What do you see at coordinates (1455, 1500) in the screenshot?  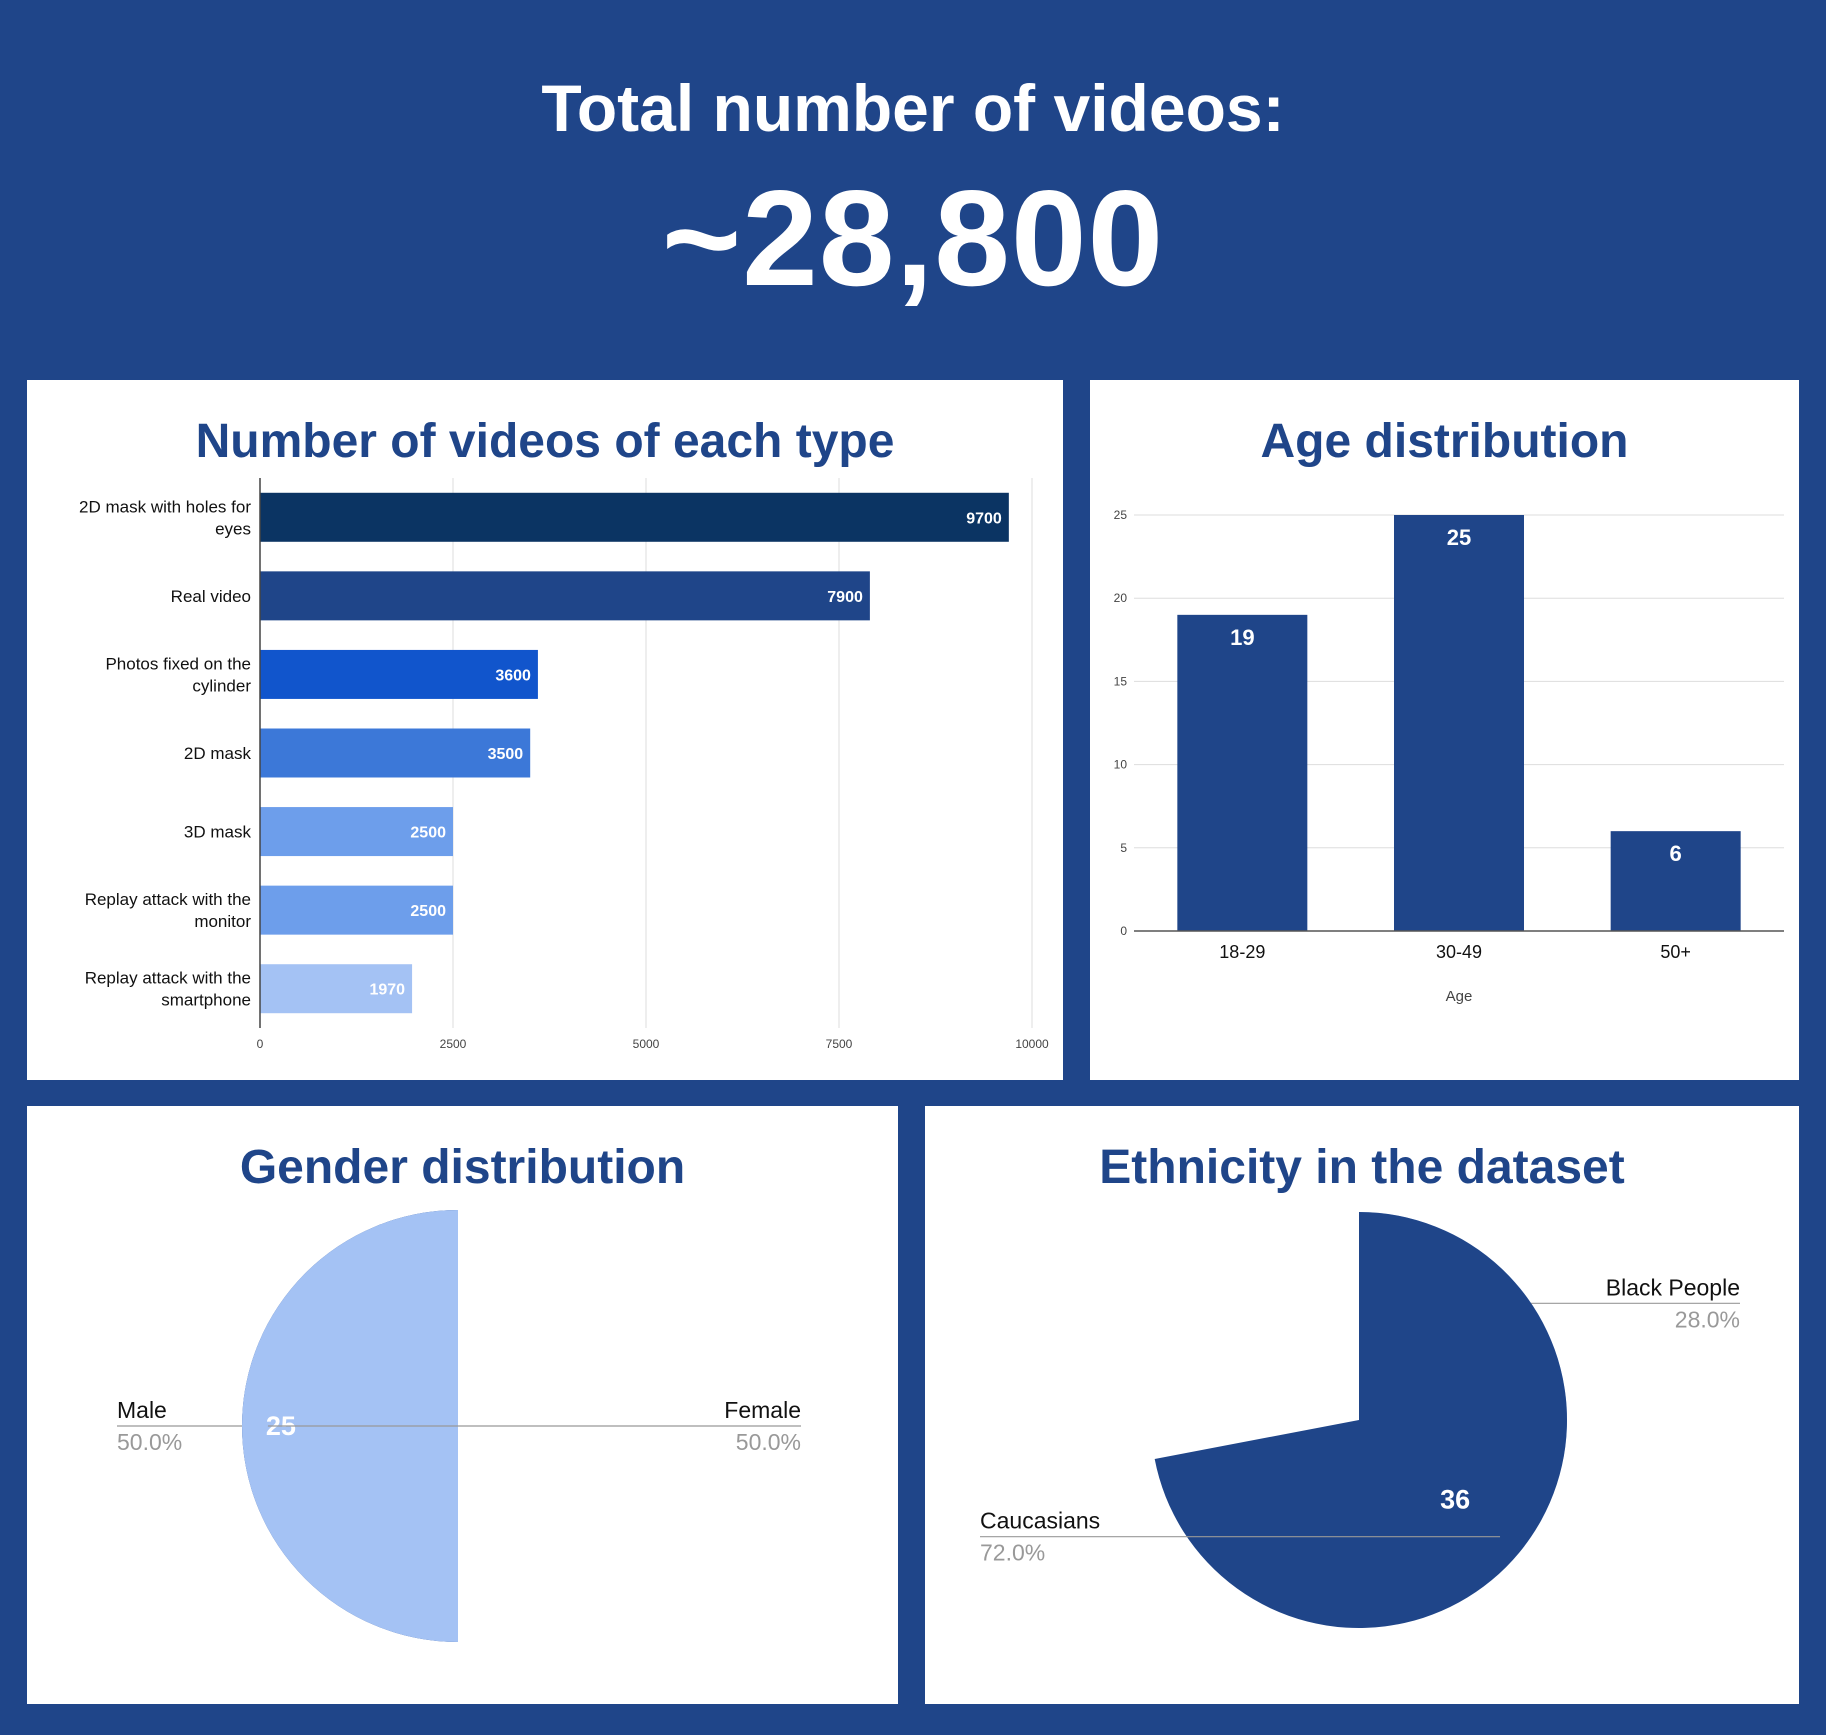 I see `slice-value-label: 36` at bounding box center [1455, 1500].